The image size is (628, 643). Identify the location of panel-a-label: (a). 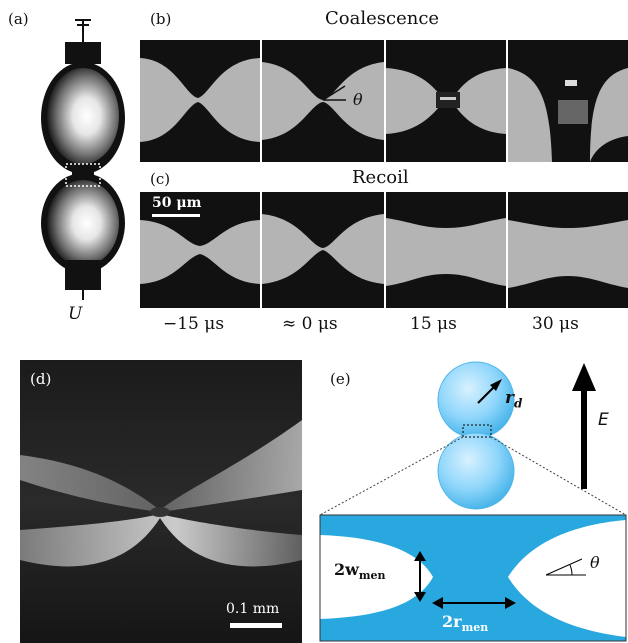
(18, 19).